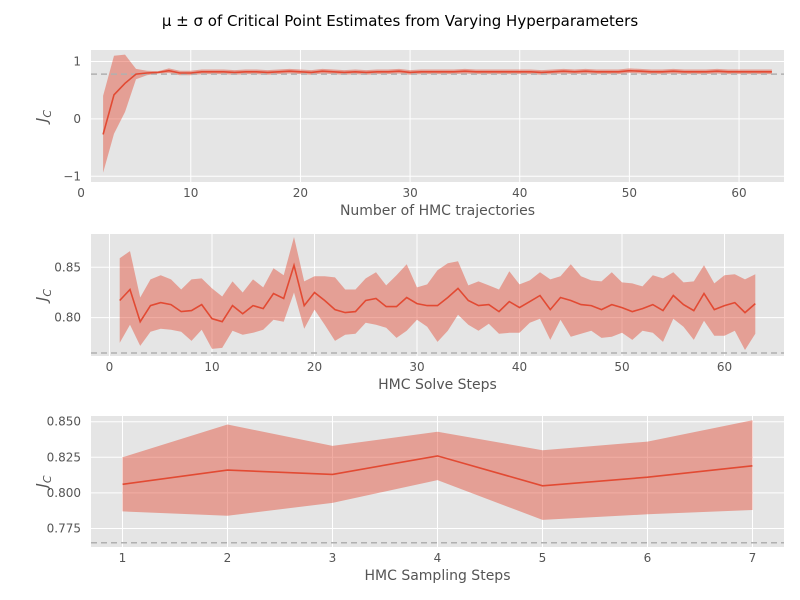 Image resolution: width=800 pixels, height=600 pixels. I want to click on x-tick-label: 6, so click(648, 558).